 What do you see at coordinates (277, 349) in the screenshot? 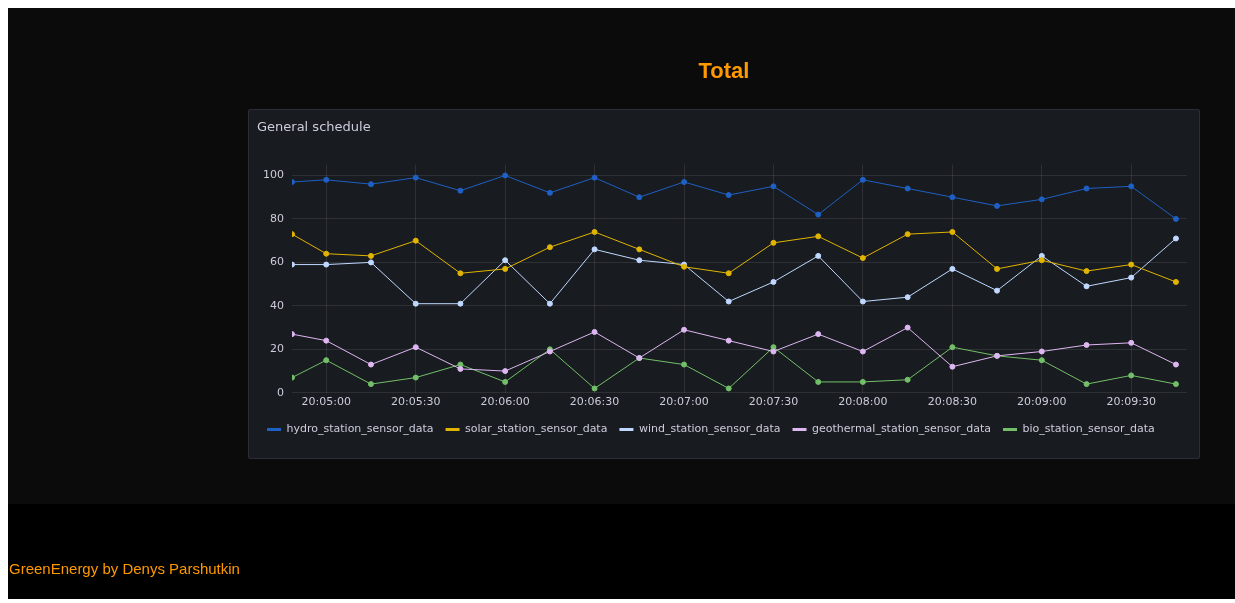
I see `y-tick-label: 20` at bounding box center [277, 349].